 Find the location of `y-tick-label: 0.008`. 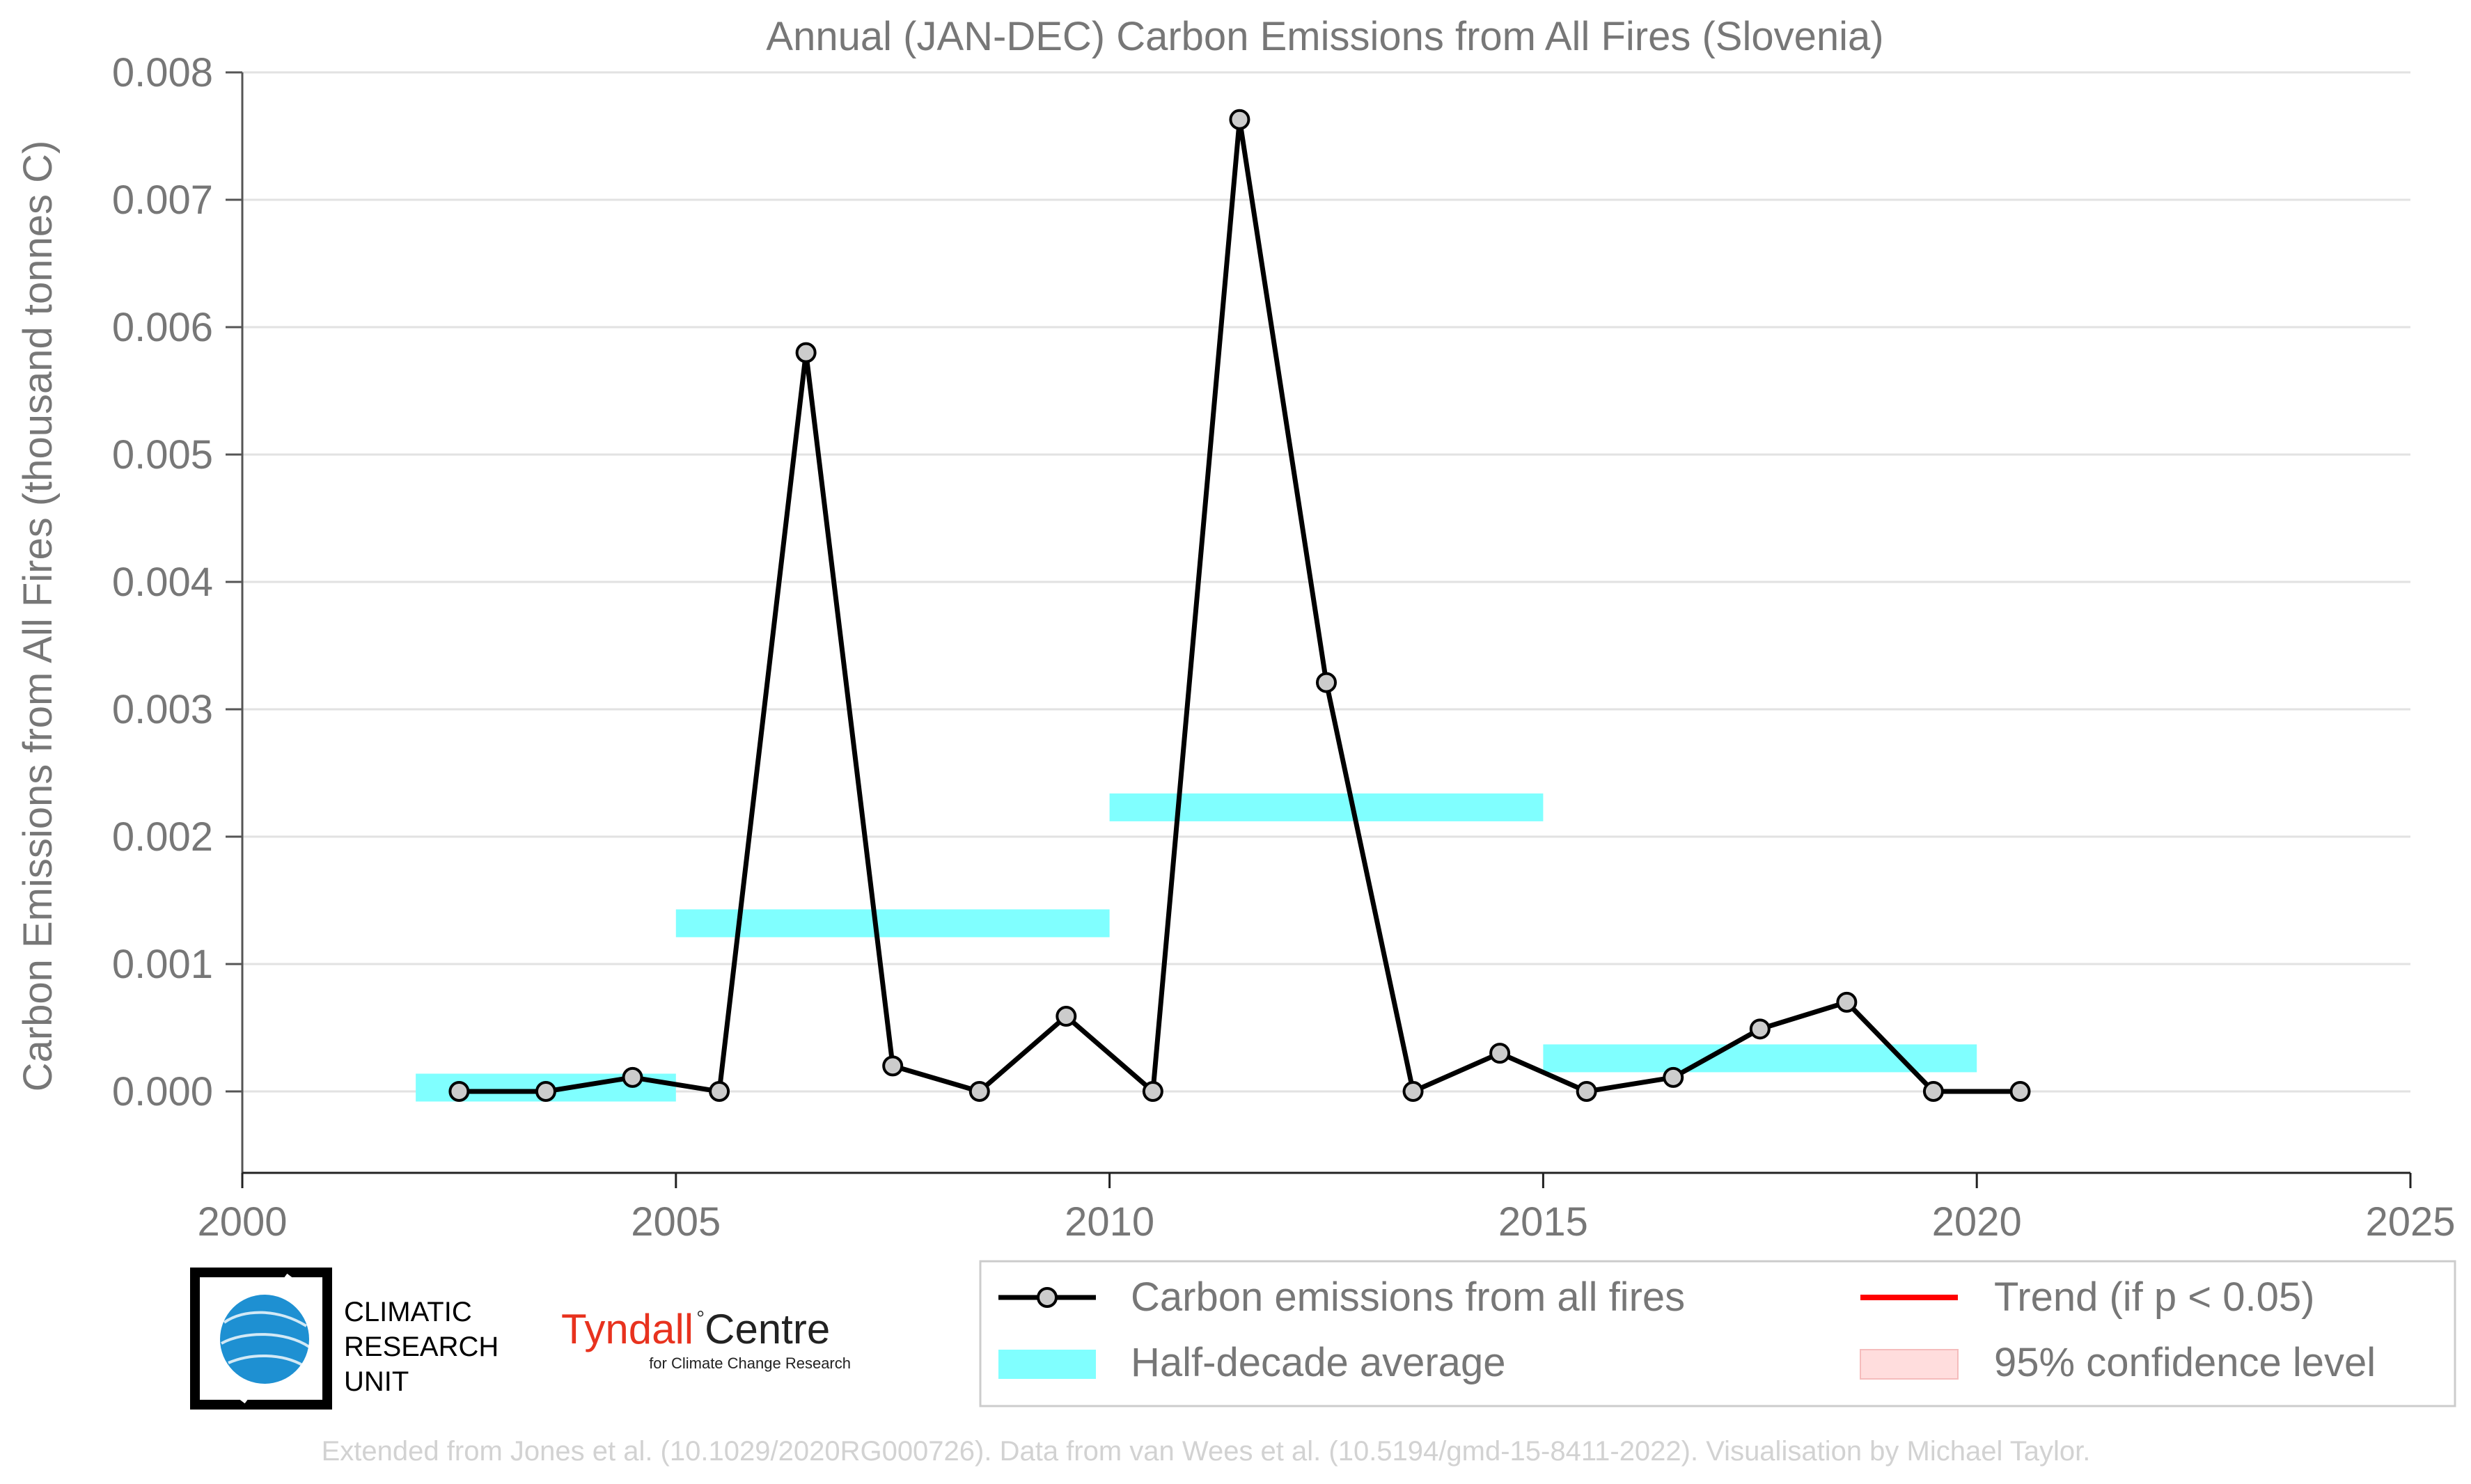

y-tick-label: 0.008 is located at coordinates (162, 72).